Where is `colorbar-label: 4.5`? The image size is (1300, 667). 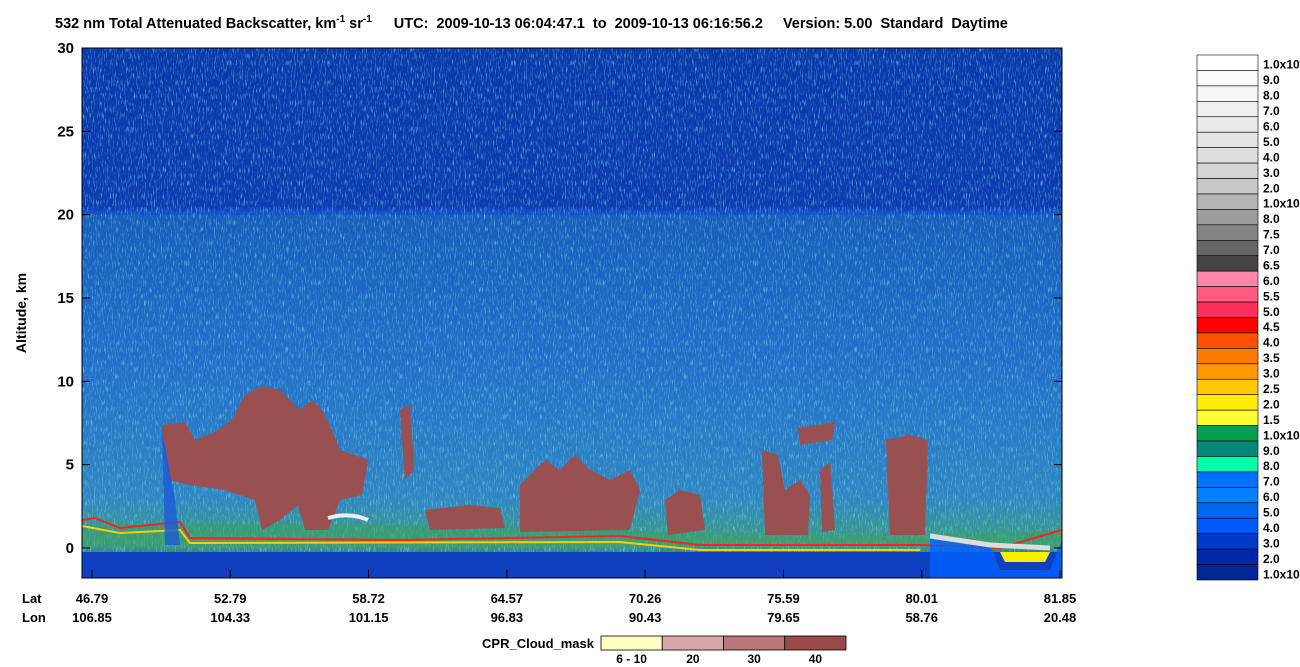
colorbar-label: 4.5 is located at coordinates (1271, 327).